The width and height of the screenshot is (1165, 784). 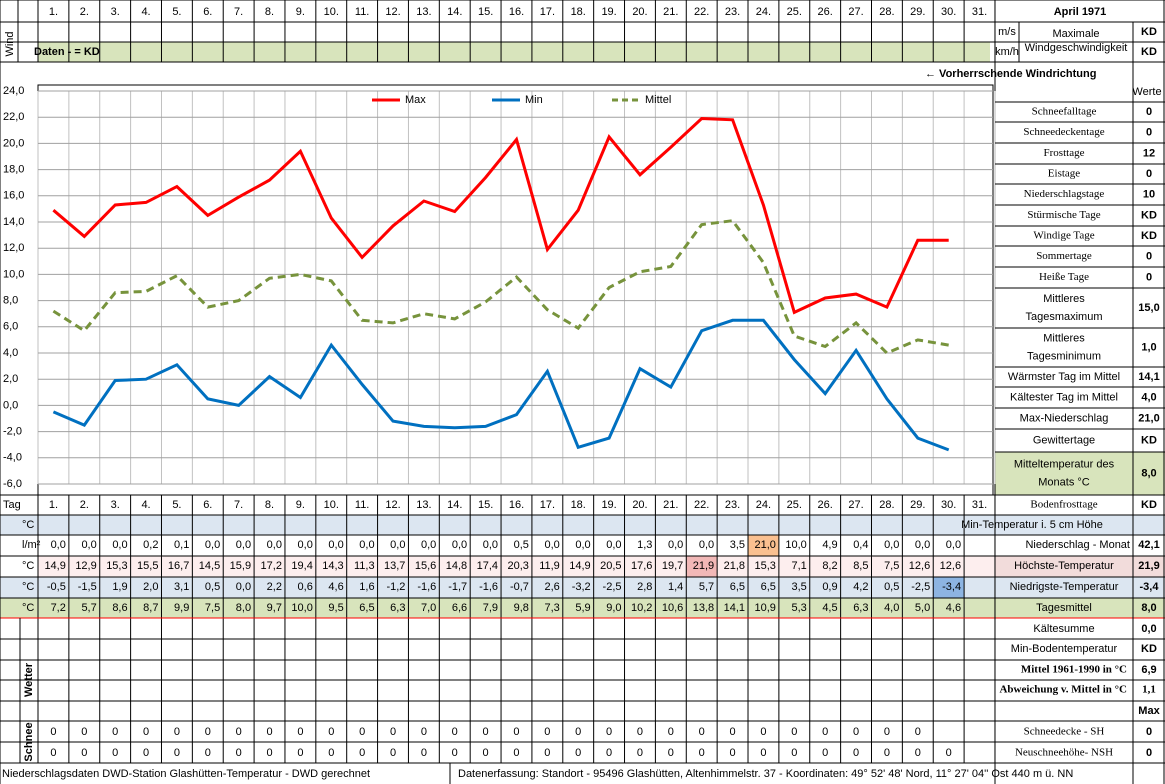 What do you see at coordinates (1064, 194) in the screenshot?
I see `stat-label: Niederschlagstage` at bounding box center [1064, 194].